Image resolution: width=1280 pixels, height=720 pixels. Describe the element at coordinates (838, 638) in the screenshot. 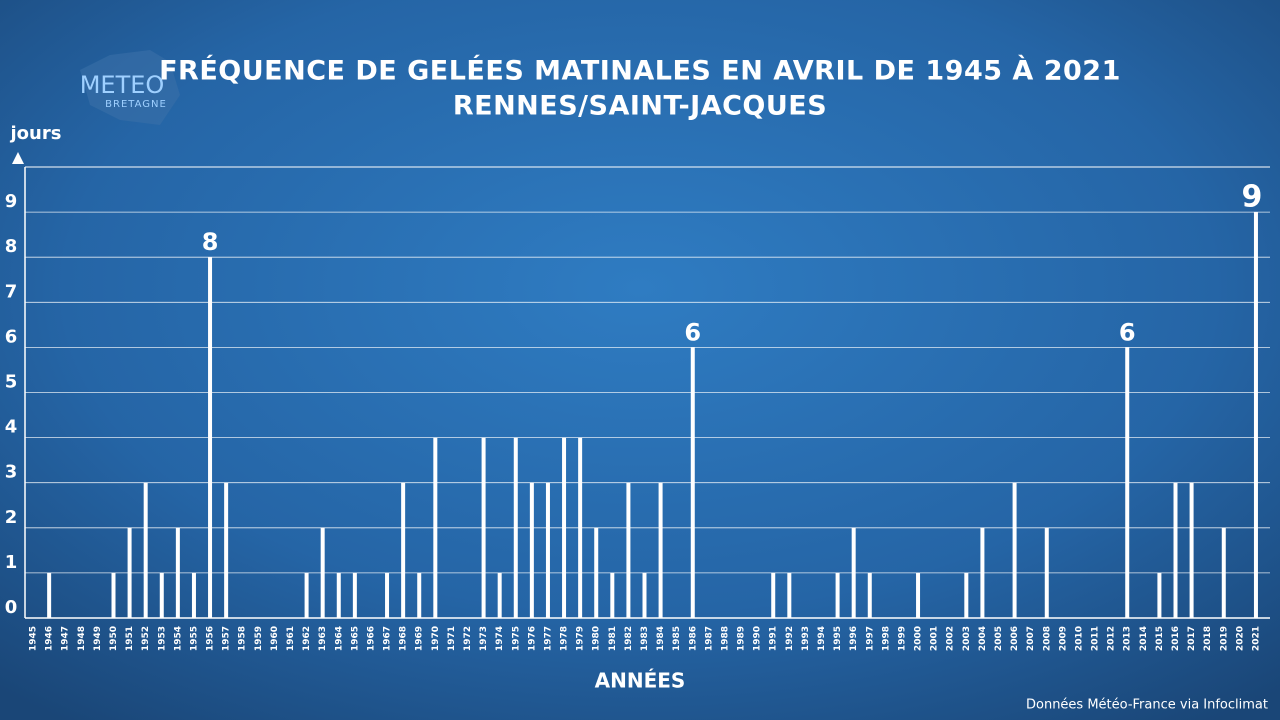

I see `x-tick-label: 1995` at that location.